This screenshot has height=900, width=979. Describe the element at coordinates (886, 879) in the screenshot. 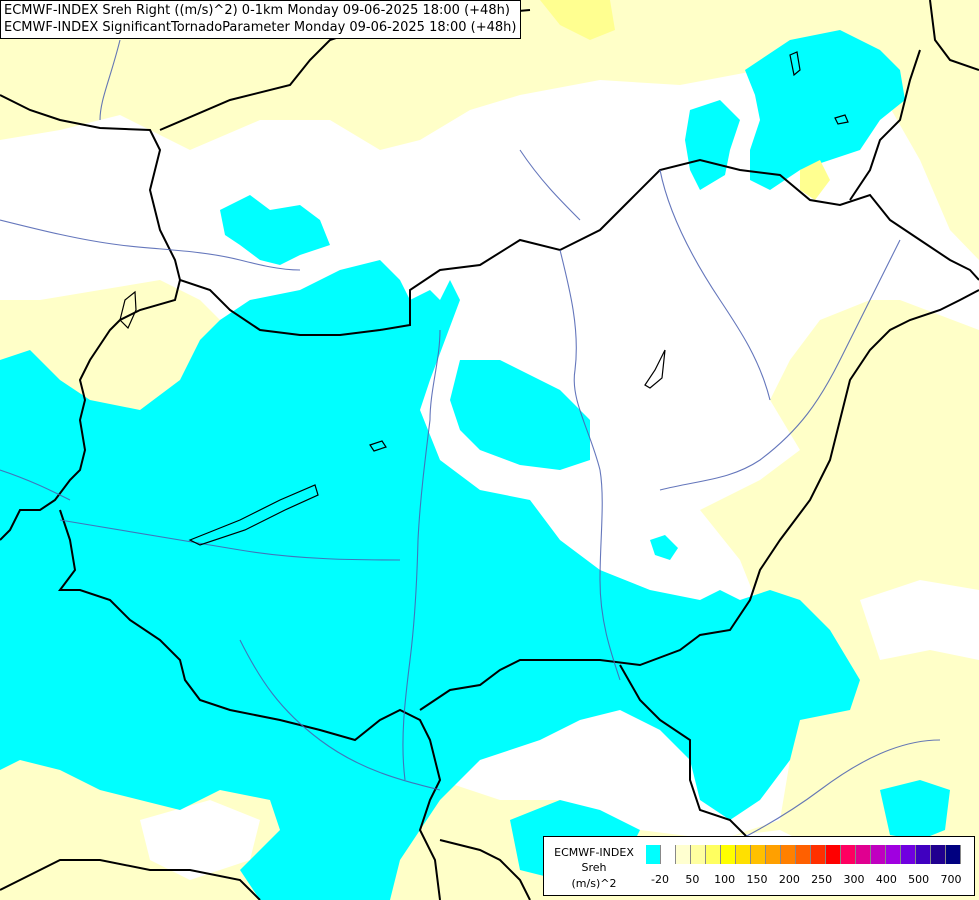

I see `legend-tick-label: 400` at that location.